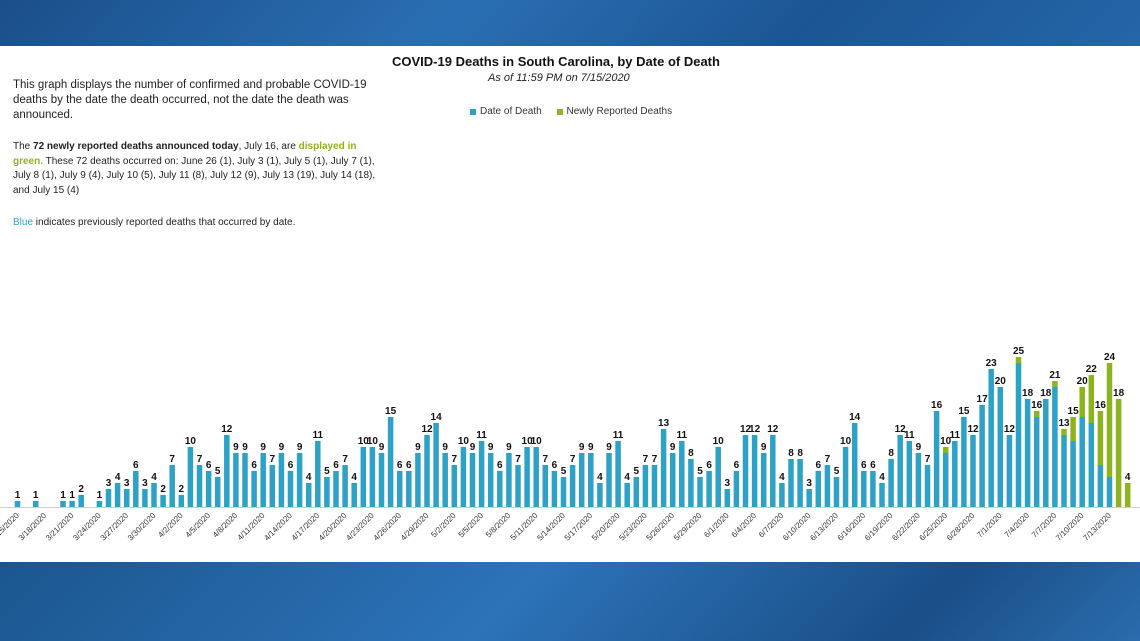  What do you see at coordinates (961, 527) in the screenshot?
I see `x-tick-label-35: 6/28/2020` at bounding box center [961, 527].